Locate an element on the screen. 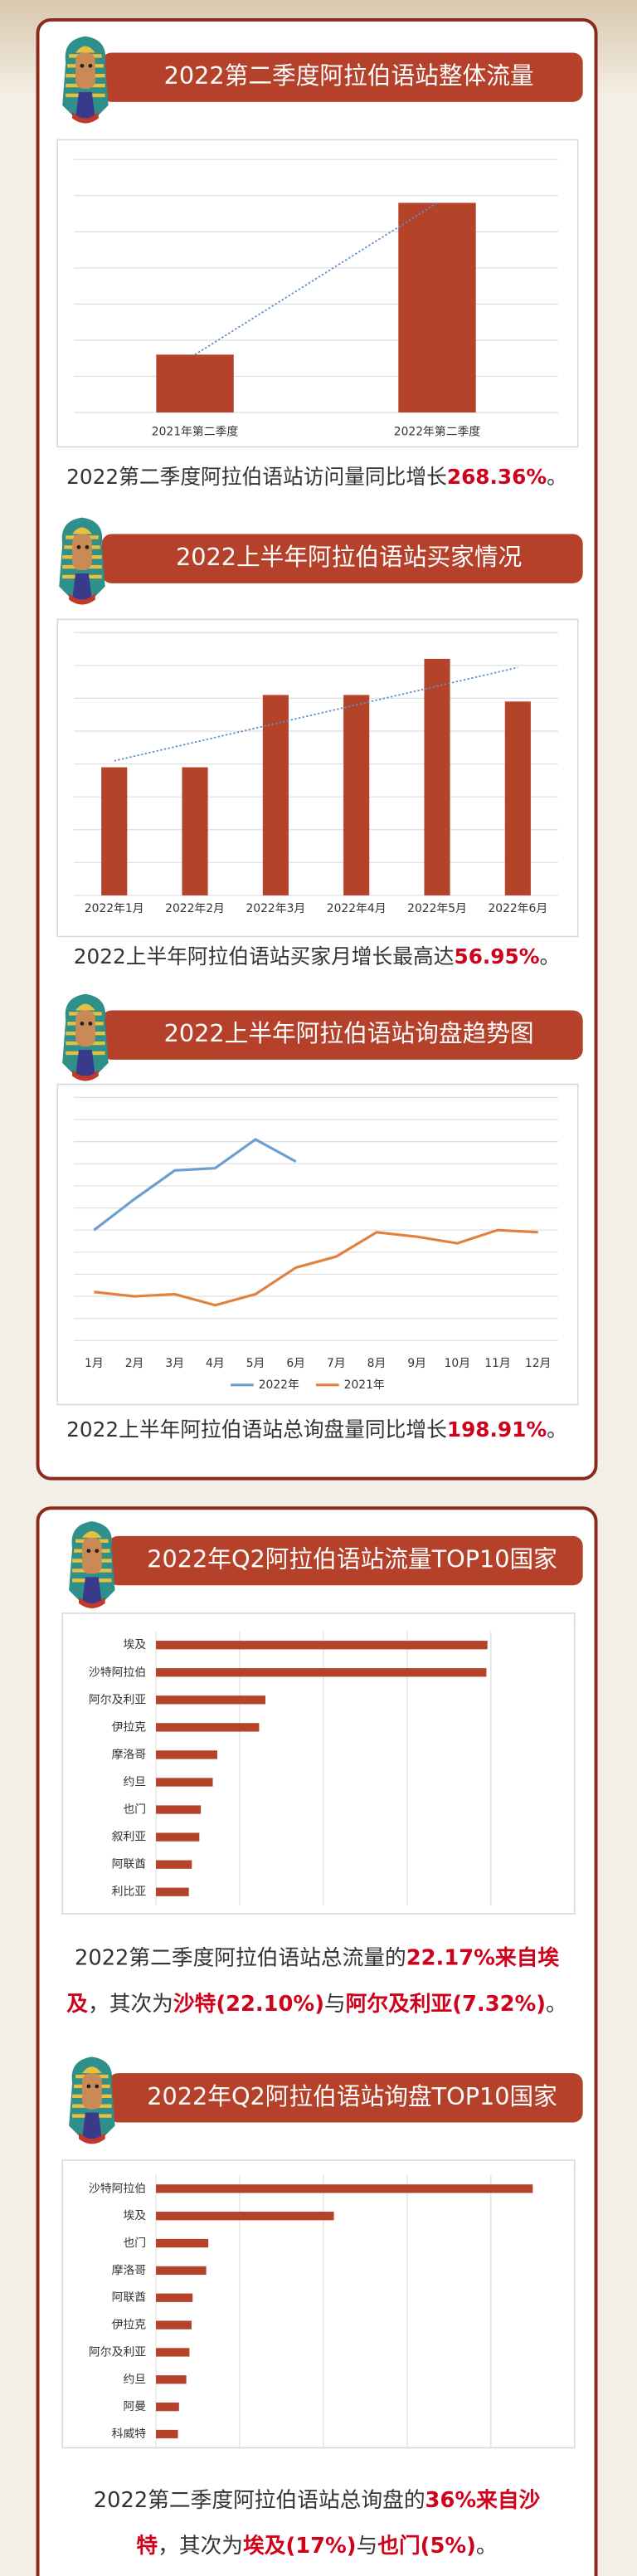 The image size is (637, 2576). x-tick-label: 10月 is located at coordinates (457, 1364).